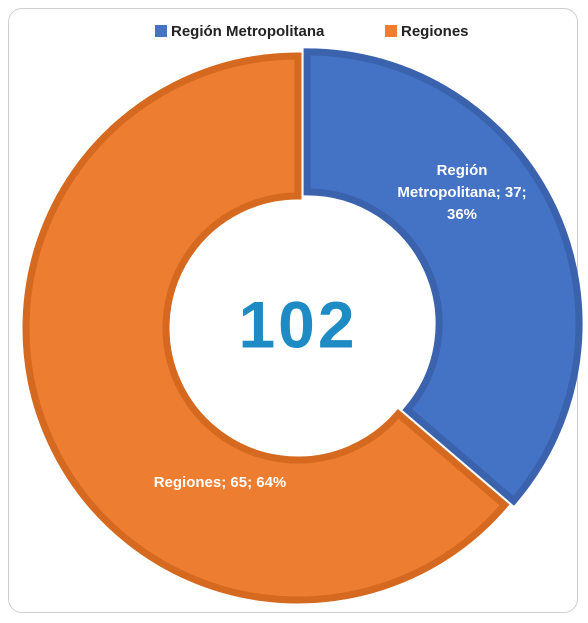 This screenshot has height=623, width=588. Describe the element at coordinates (435, 31) in the screenshot. I see `legend-label: Regiones` at that location.